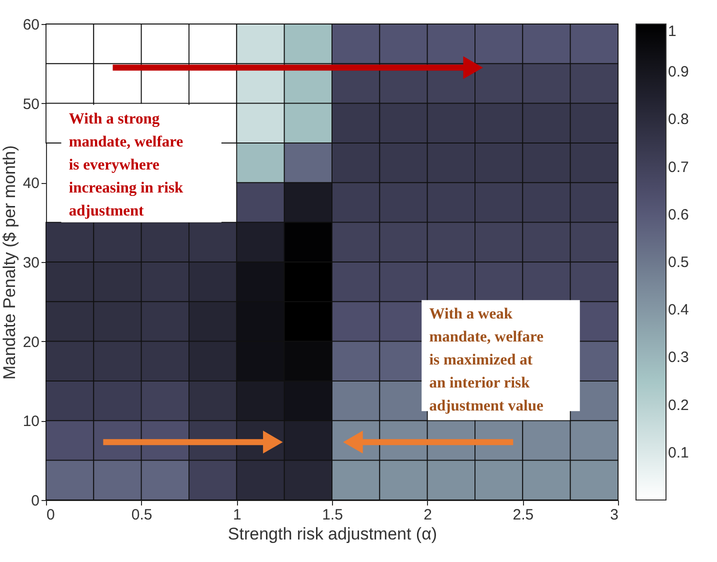 Image resolution: width=717 pixels, height=562 pixels. Describe the element at coordinates (678, 119) in the screenshot. I see `color-bar-label: 0.8` at that location.